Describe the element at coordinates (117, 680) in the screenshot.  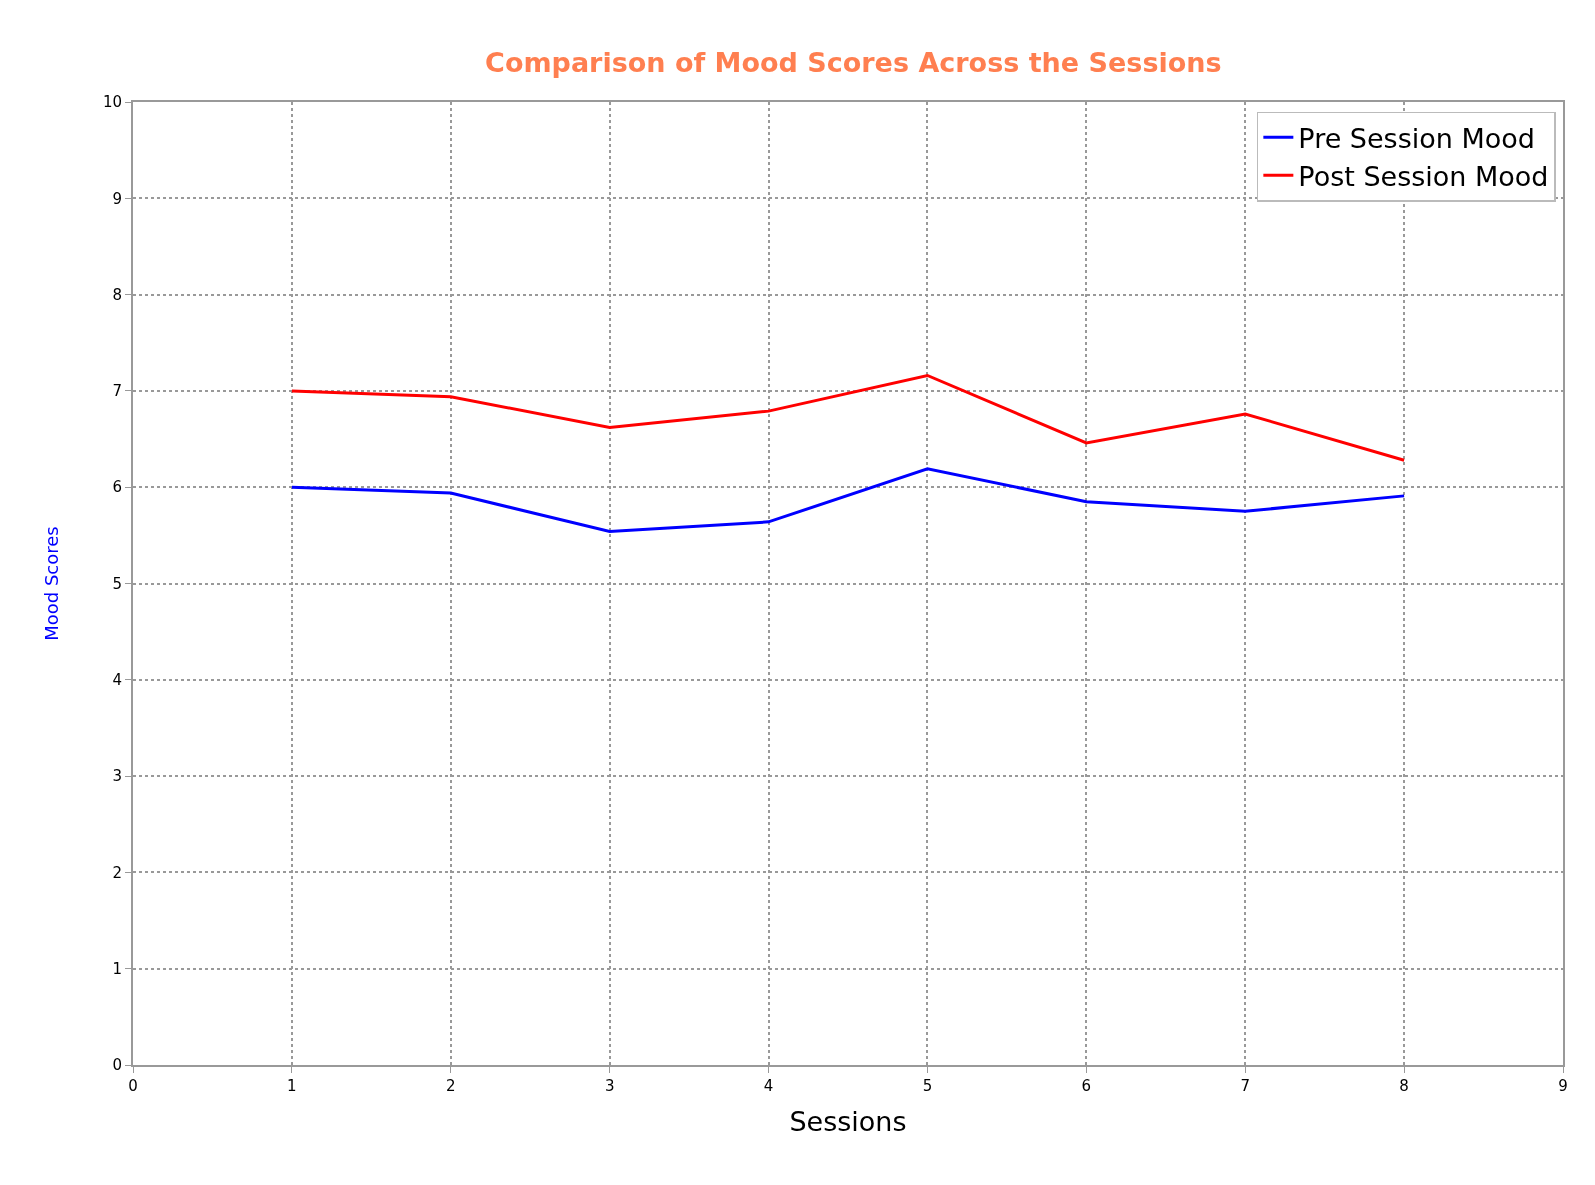
I see `y-tick-label: 4` at that location.